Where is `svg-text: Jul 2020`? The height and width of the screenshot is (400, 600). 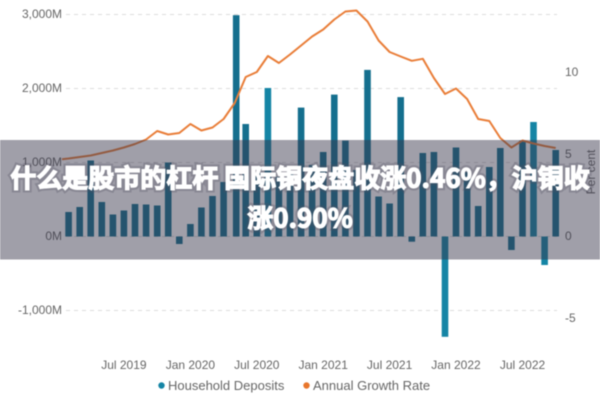 svg-text: Jul 2020 is located at coordinates (257, 365).